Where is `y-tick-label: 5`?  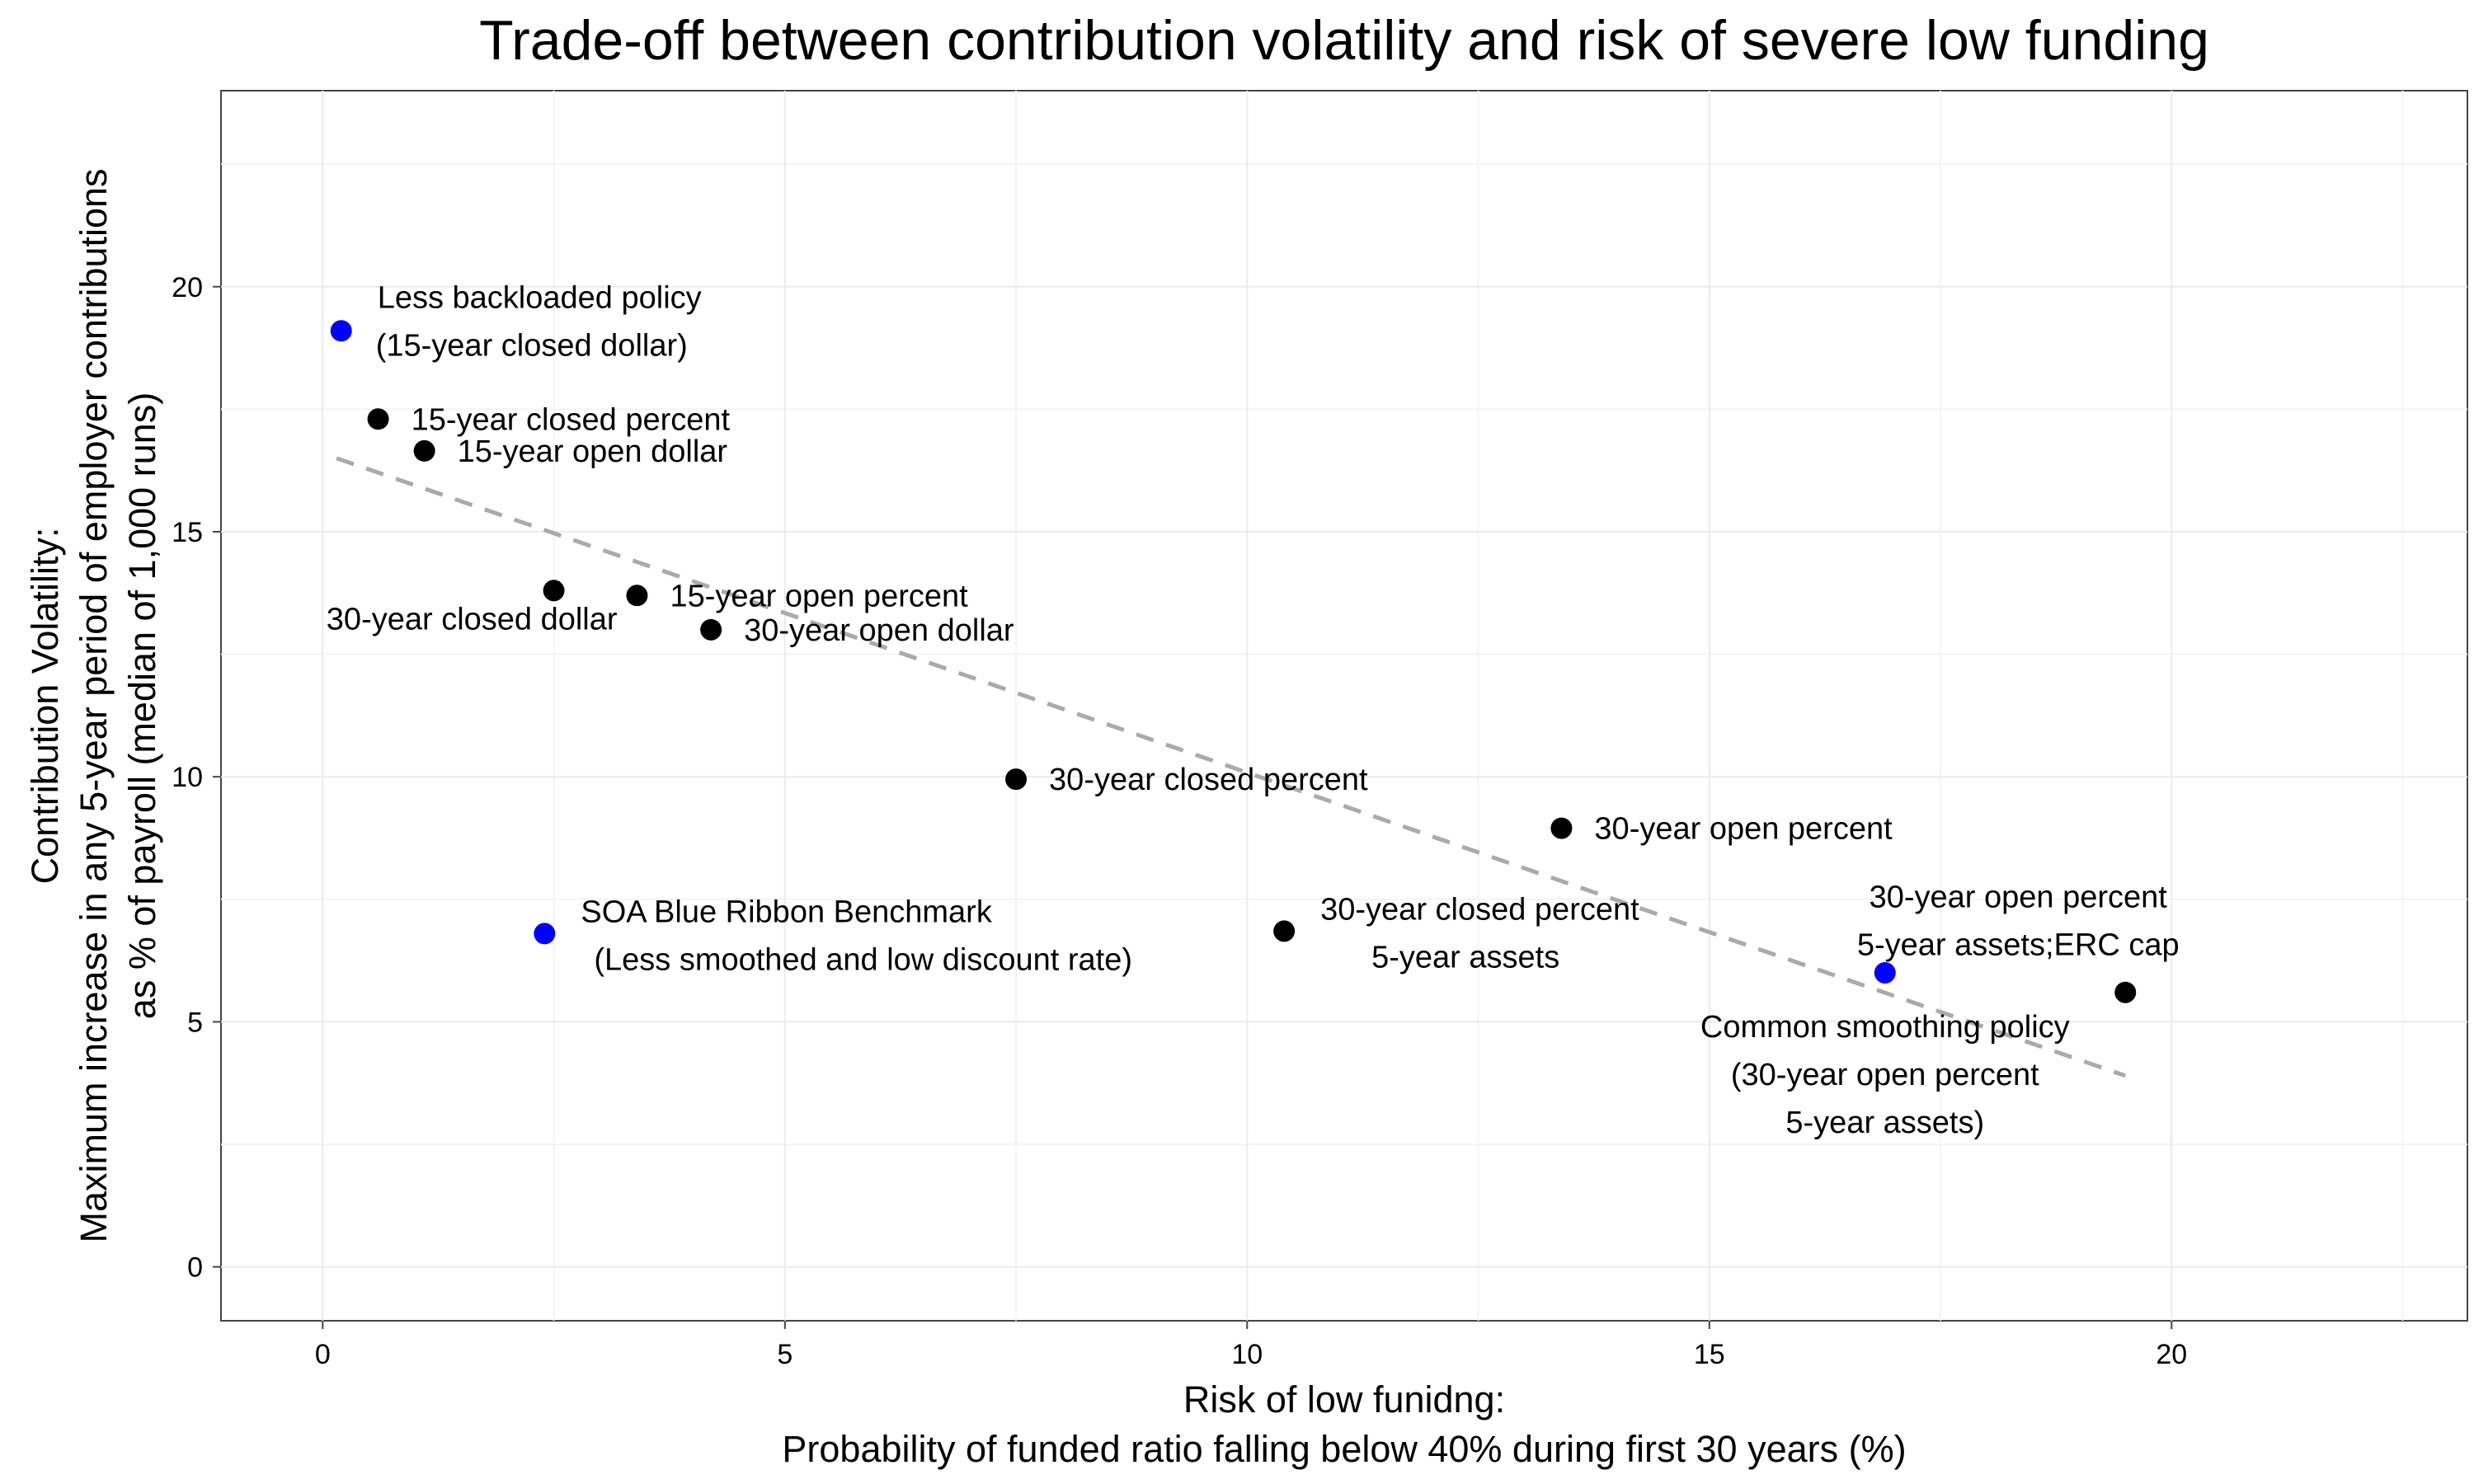
y-tick-label: 5 is located at coordinates (195, 1022).